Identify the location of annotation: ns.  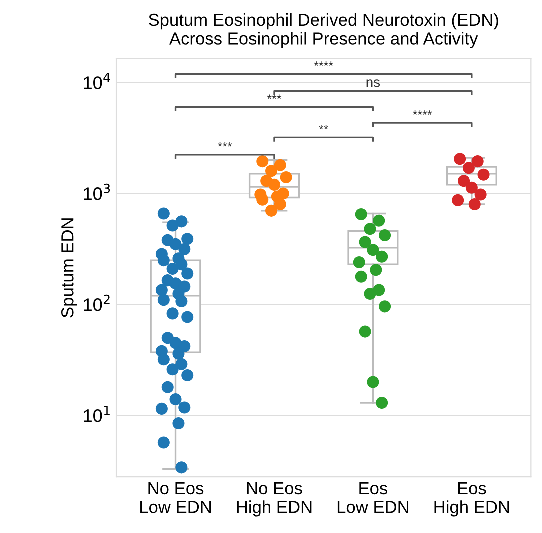
(373, 84).